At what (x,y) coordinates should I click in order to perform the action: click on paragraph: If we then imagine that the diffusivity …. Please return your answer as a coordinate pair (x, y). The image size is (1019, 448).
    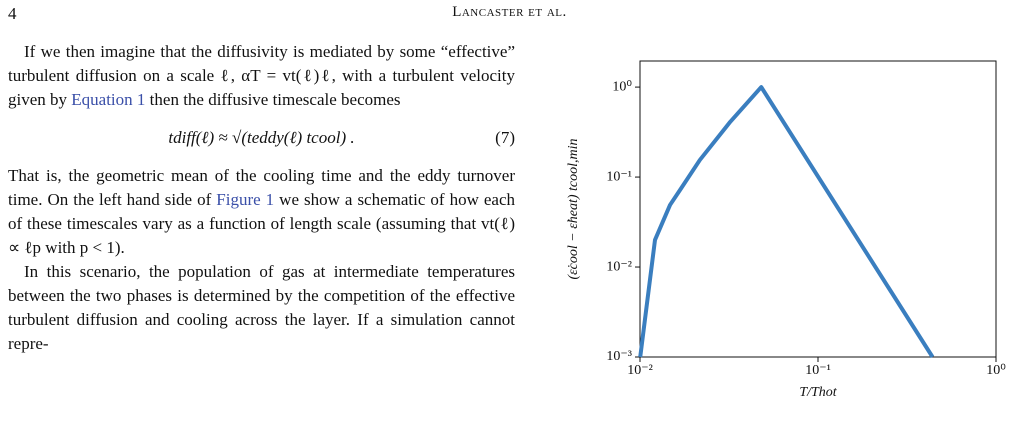
    Looking at the image, I should click on (261, 76).